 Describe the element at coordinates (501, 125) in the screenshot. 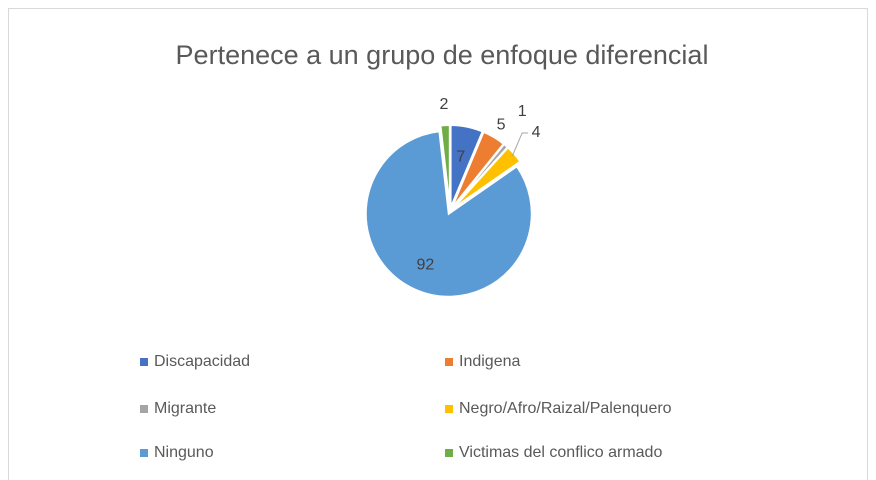

I see `data-label: 5` at that location.